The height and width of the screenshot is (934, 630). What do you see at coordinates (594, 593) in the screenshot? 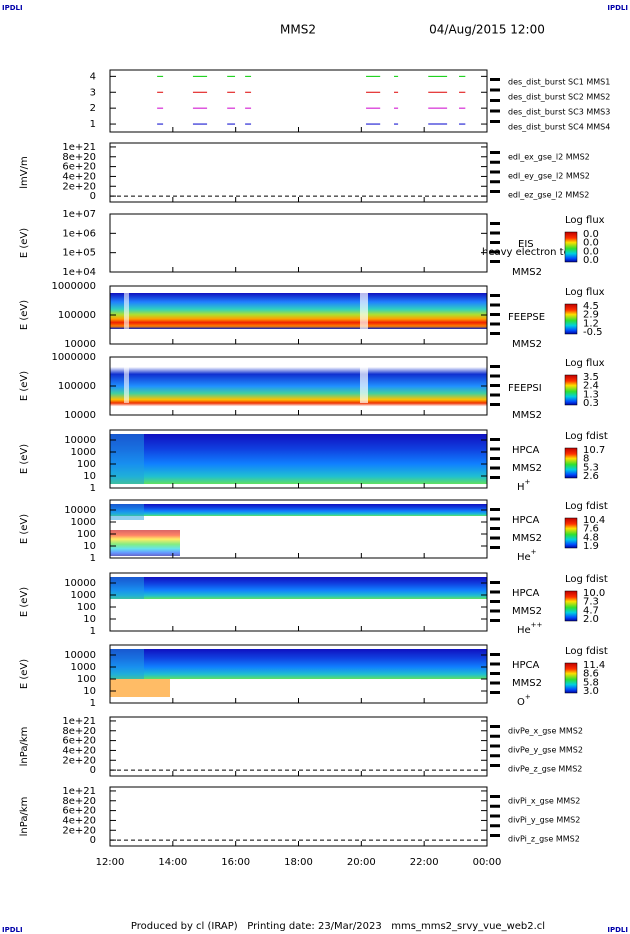
I see `colorbar-tick-label: 10.0` at bounding box center [594, 593].